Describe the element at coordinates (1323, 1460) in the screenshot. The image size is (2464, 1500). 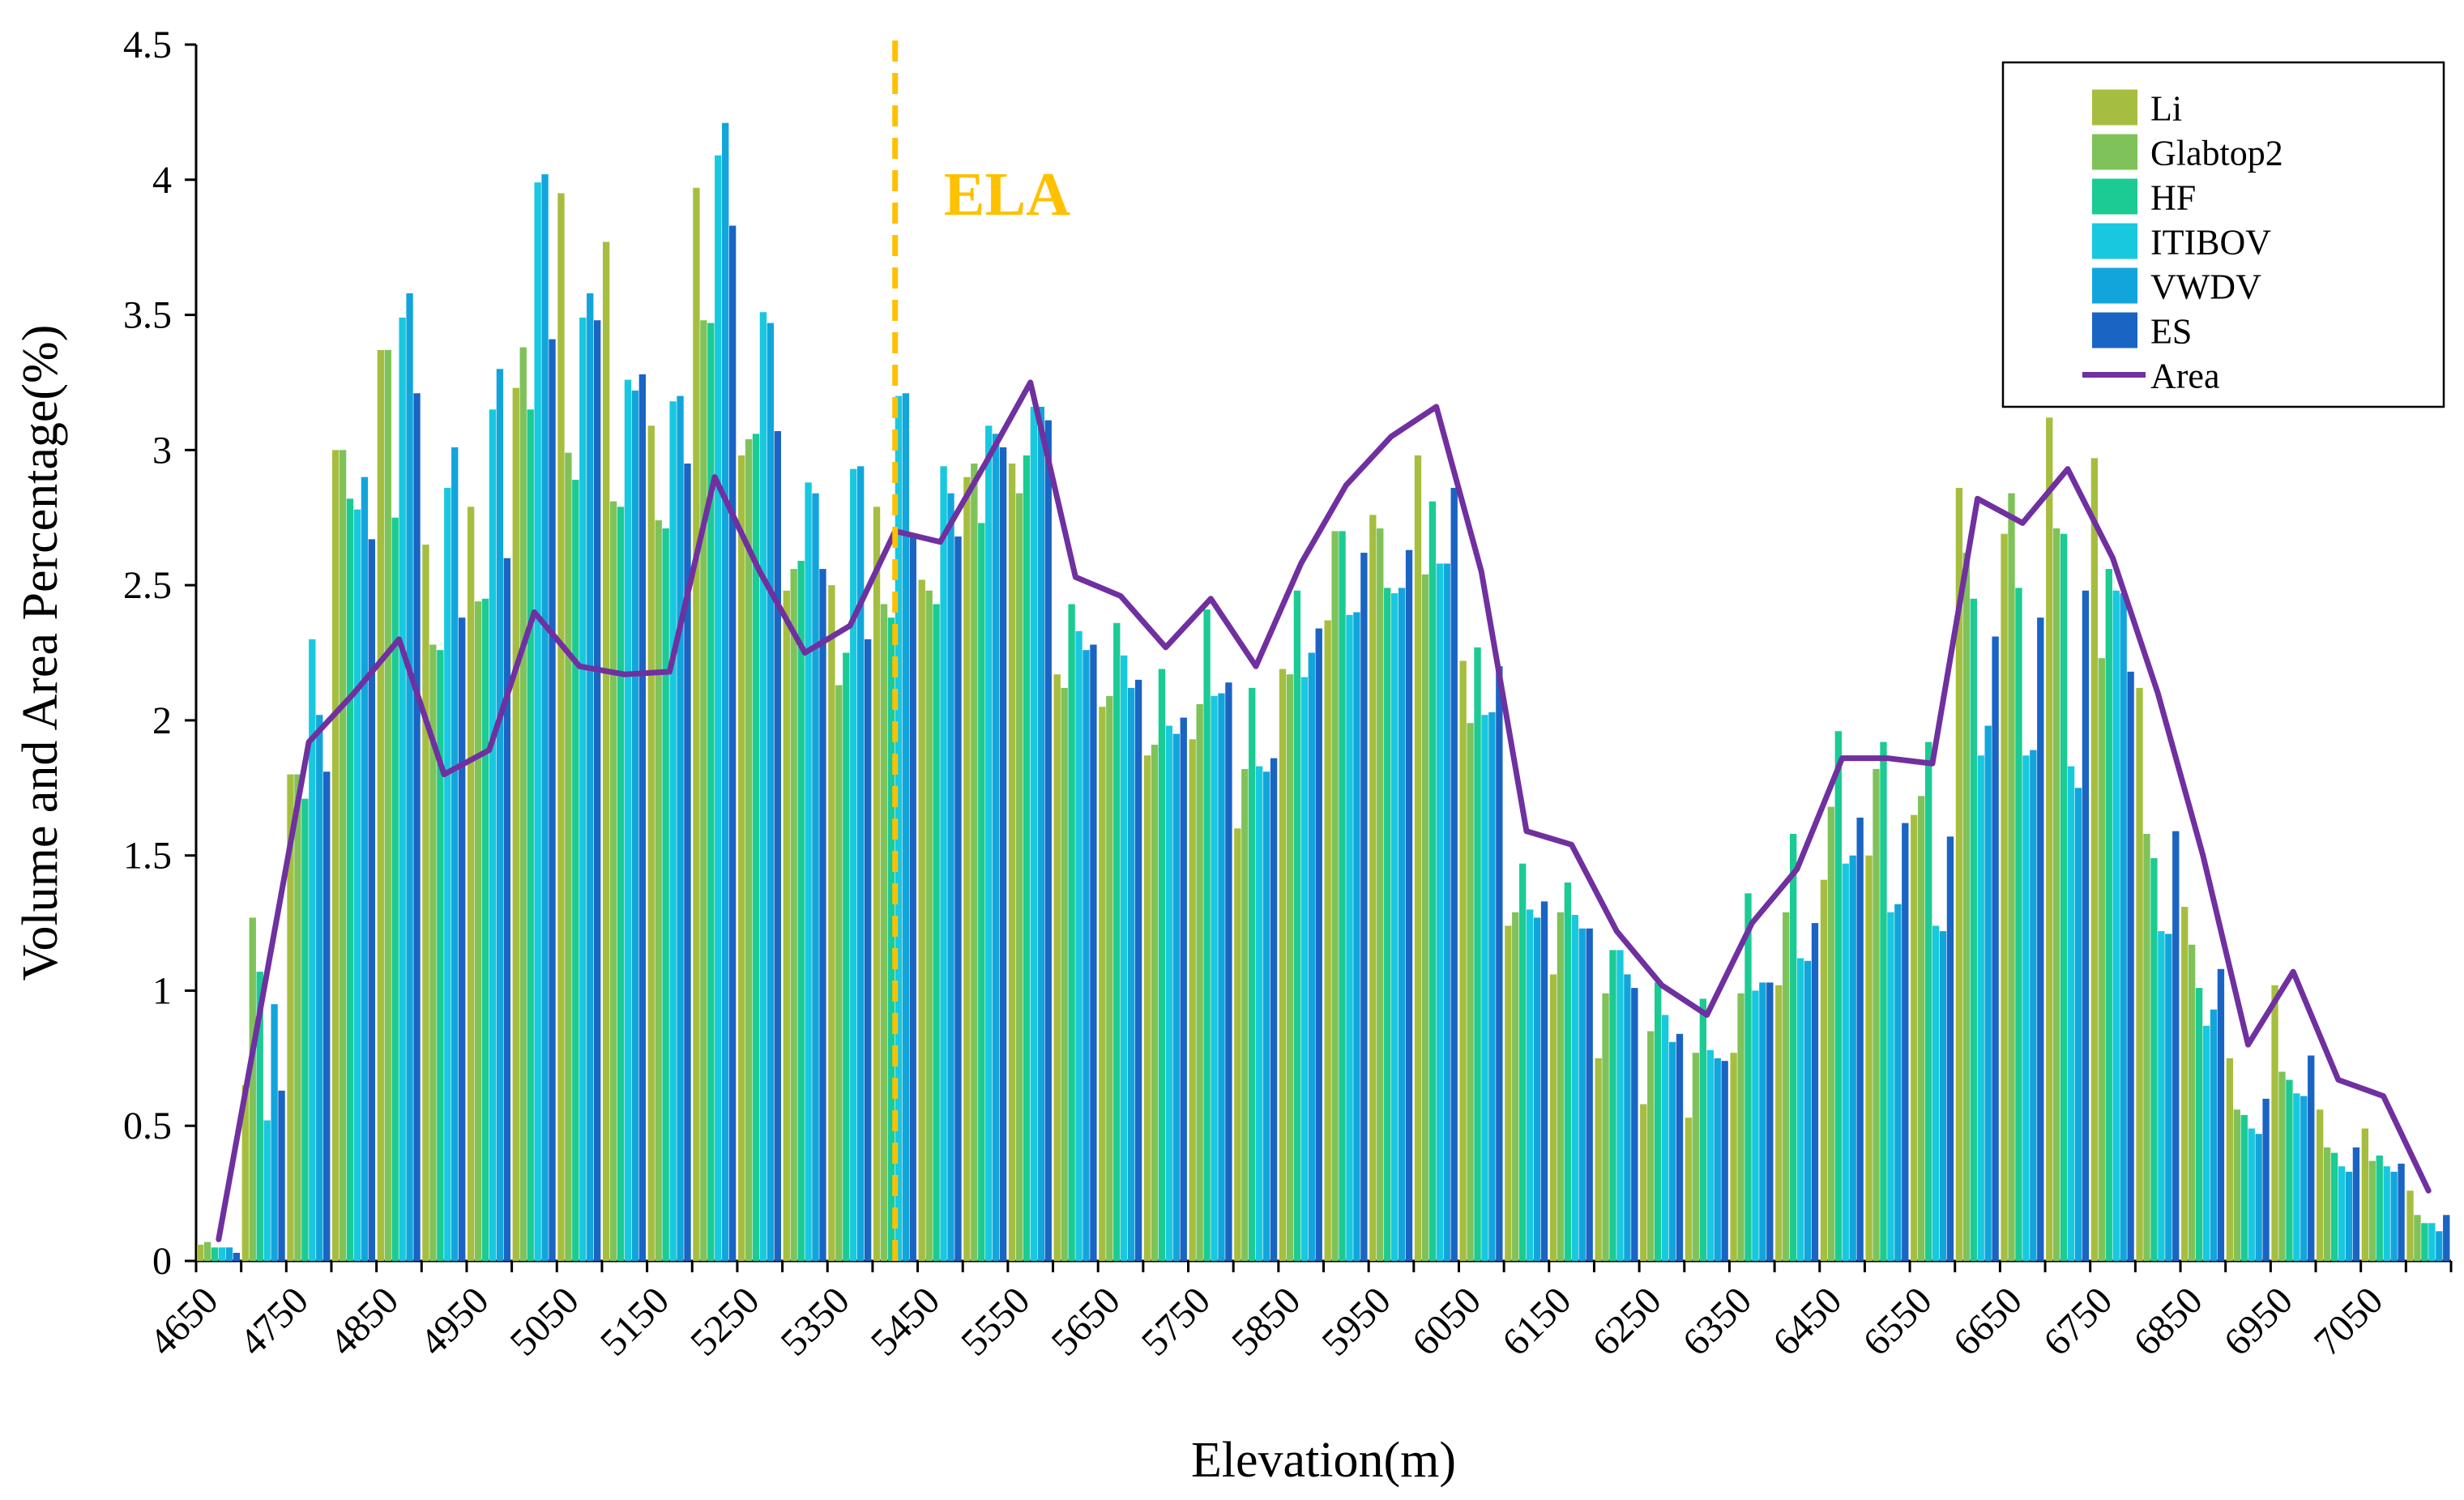
I see `x-axis-title: Elevation(m)` at that location.